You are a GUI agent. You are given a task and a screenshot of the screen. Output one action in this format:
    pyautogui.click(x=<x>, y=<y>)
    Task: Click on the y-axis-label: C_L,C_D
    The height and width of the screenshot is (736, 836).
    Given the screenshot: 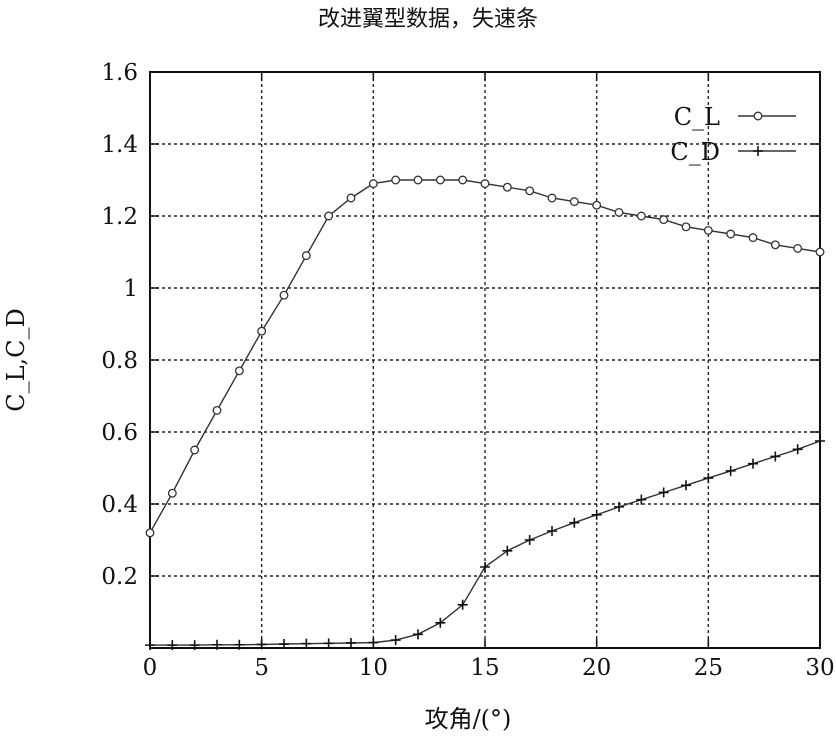 What is the action you would take?
    pyautogui.click(x=16, y=360)
    